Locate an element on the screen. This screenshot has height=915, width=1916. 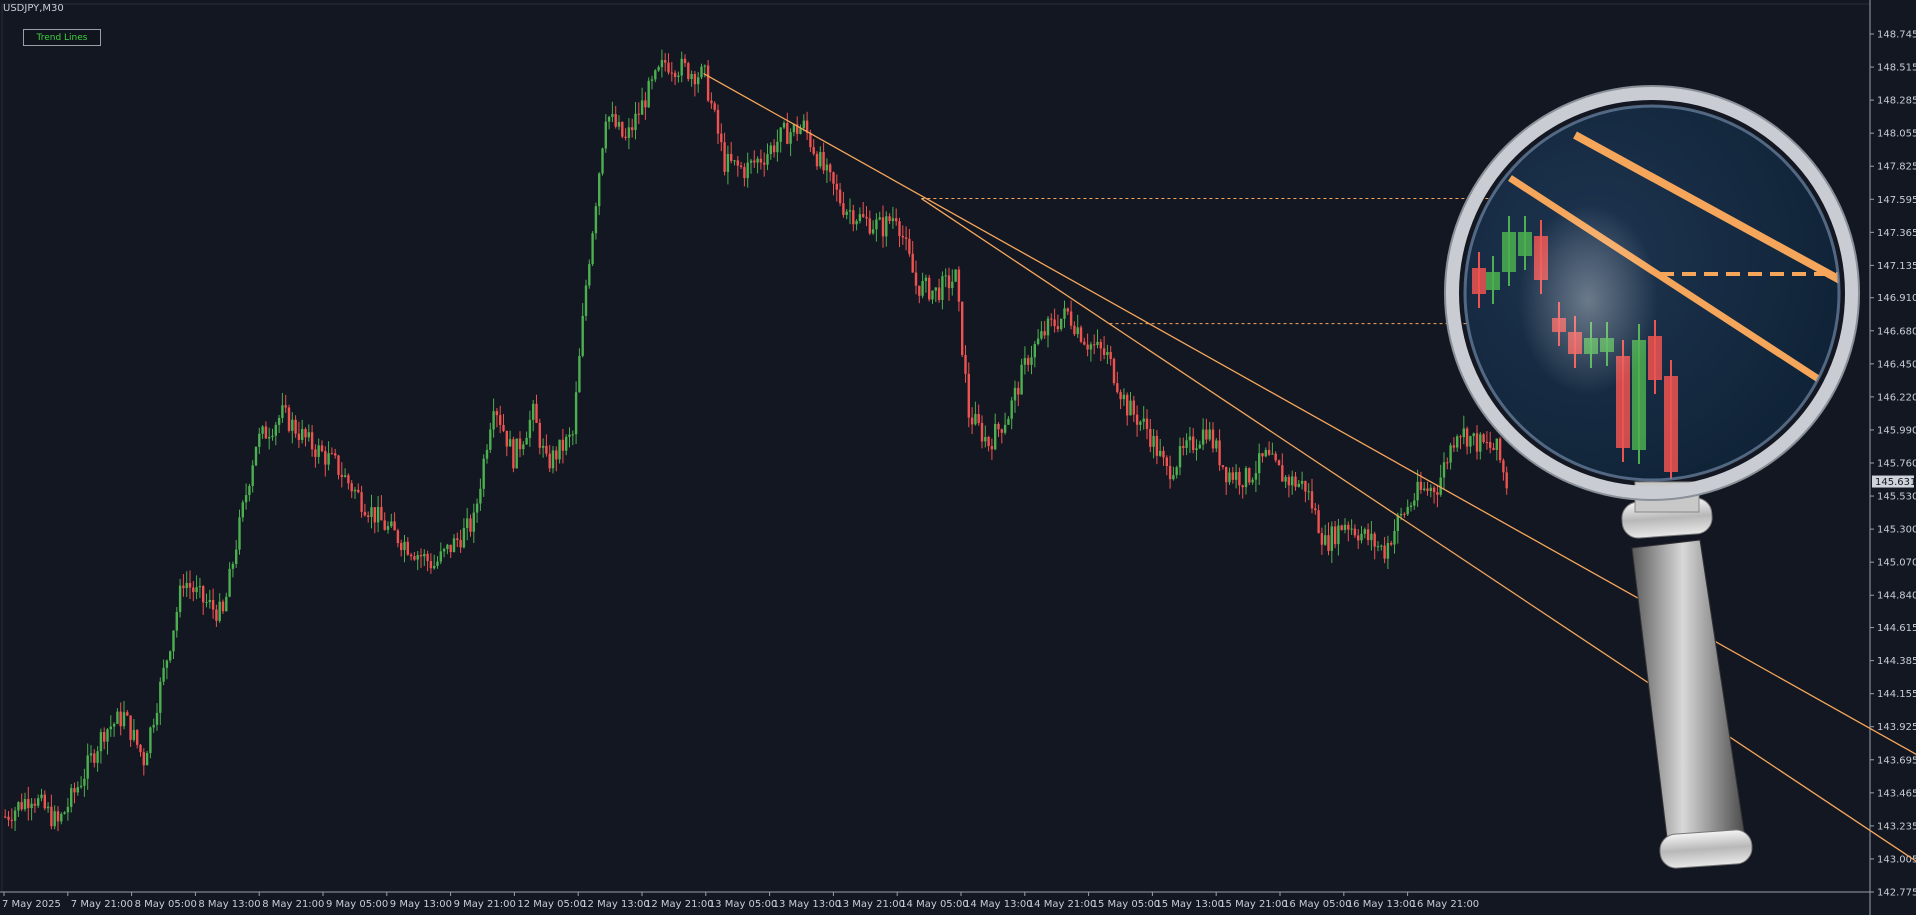
time-tick-label: 16 May 13:00 is located at coordinates (1381, 904).